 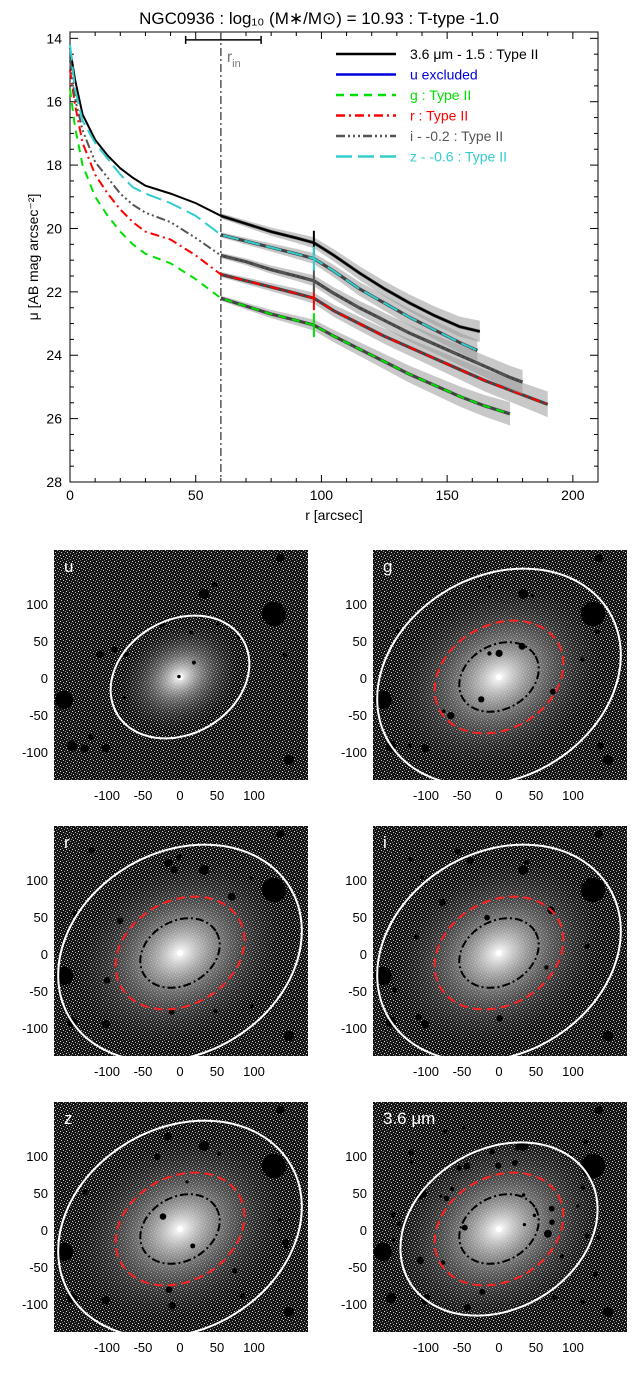 What do you see at coordinates (458, 157) in the screenshot?
I see `legend-label: z - -0.6 : Type II` at bounding box center [458, 157].